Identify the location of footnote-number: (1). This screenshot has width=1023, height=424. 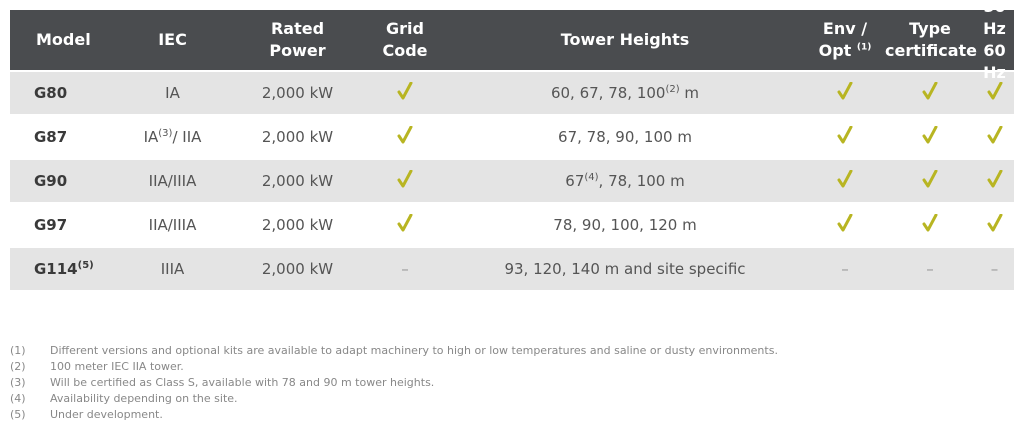
(18, 350).